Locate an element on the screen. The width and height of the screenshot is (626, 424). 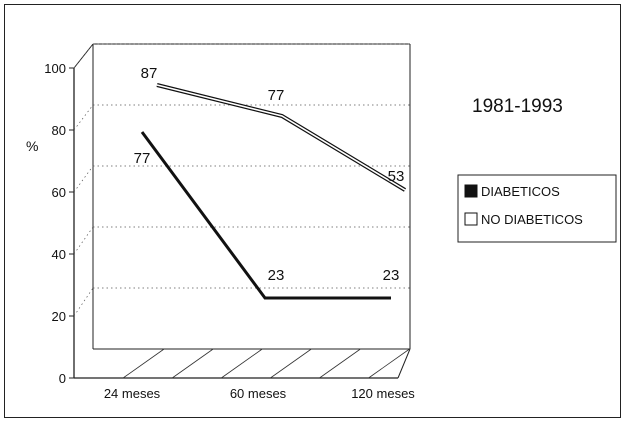
chart-legend: DIABETICOS NO DIABETICOS is located at coordinates (537, 208).